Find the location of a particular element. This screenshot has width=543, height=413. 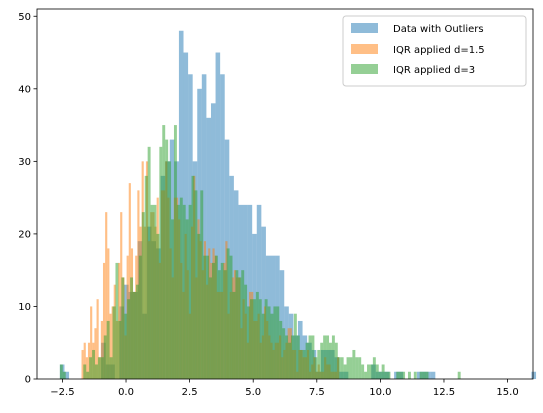

y-tick-label: 0 is located at coordinates (28, 380).